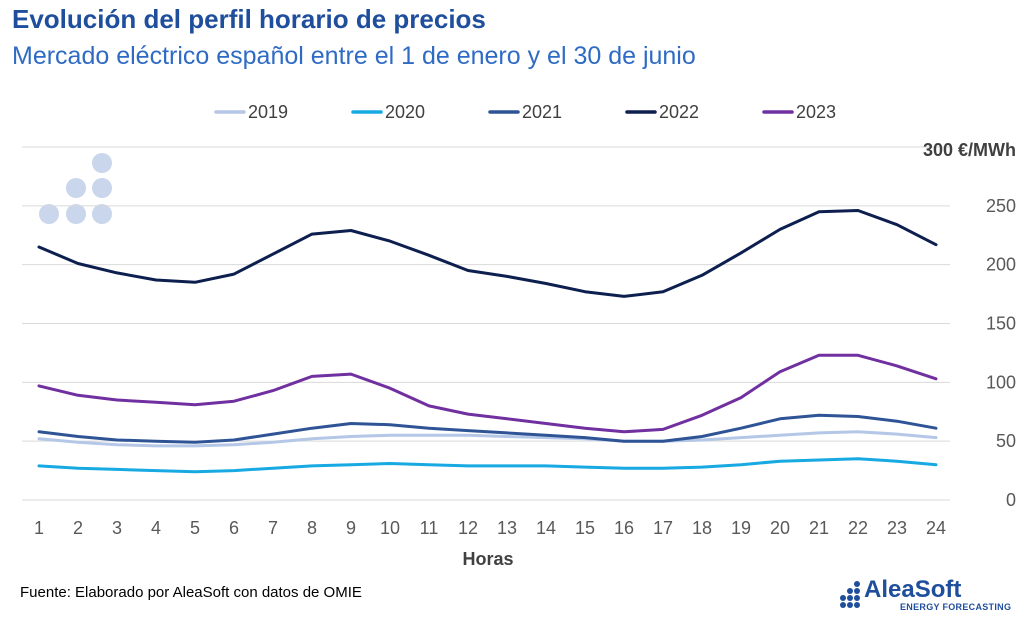  What do you see at coordinates (1001, 206) in the screenshot?
I see `y-tick-label: 250` at bounding box center [1001, 206].